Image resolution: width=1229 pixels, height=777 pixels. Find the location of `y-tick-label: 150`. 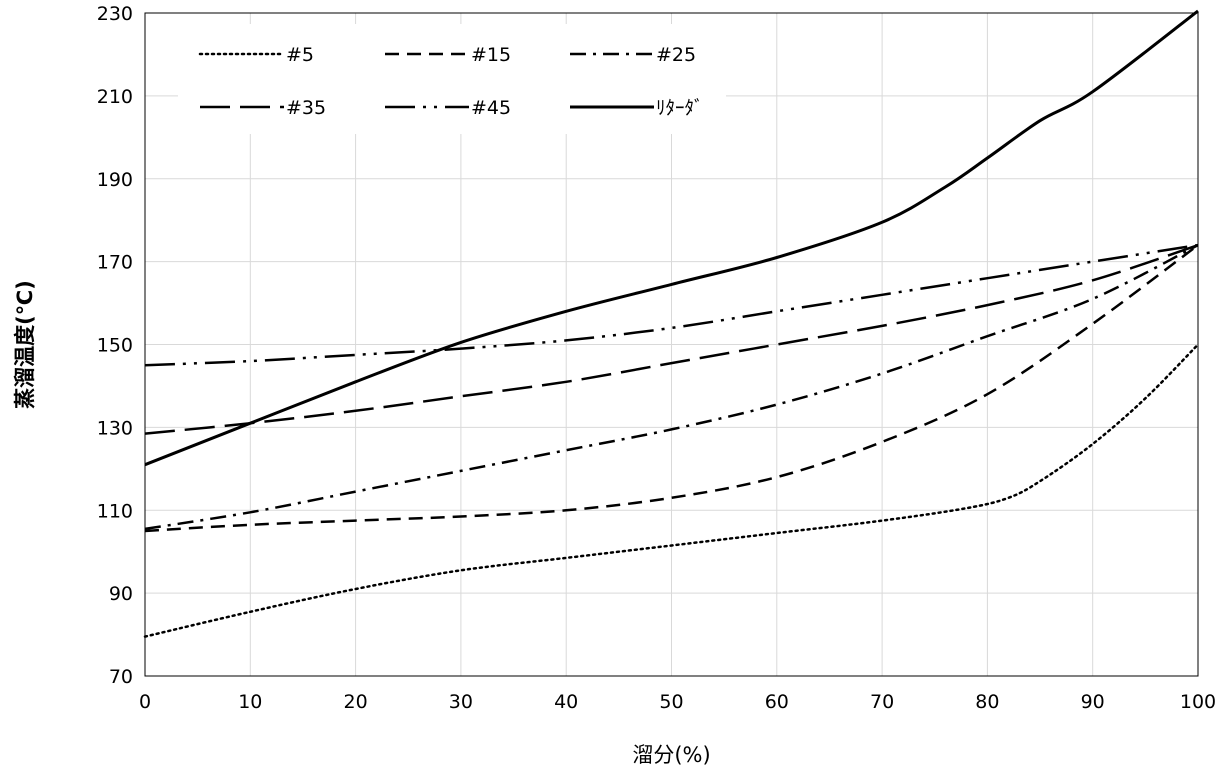

y-tick-label: 150 is located at coordinates (115, 346).